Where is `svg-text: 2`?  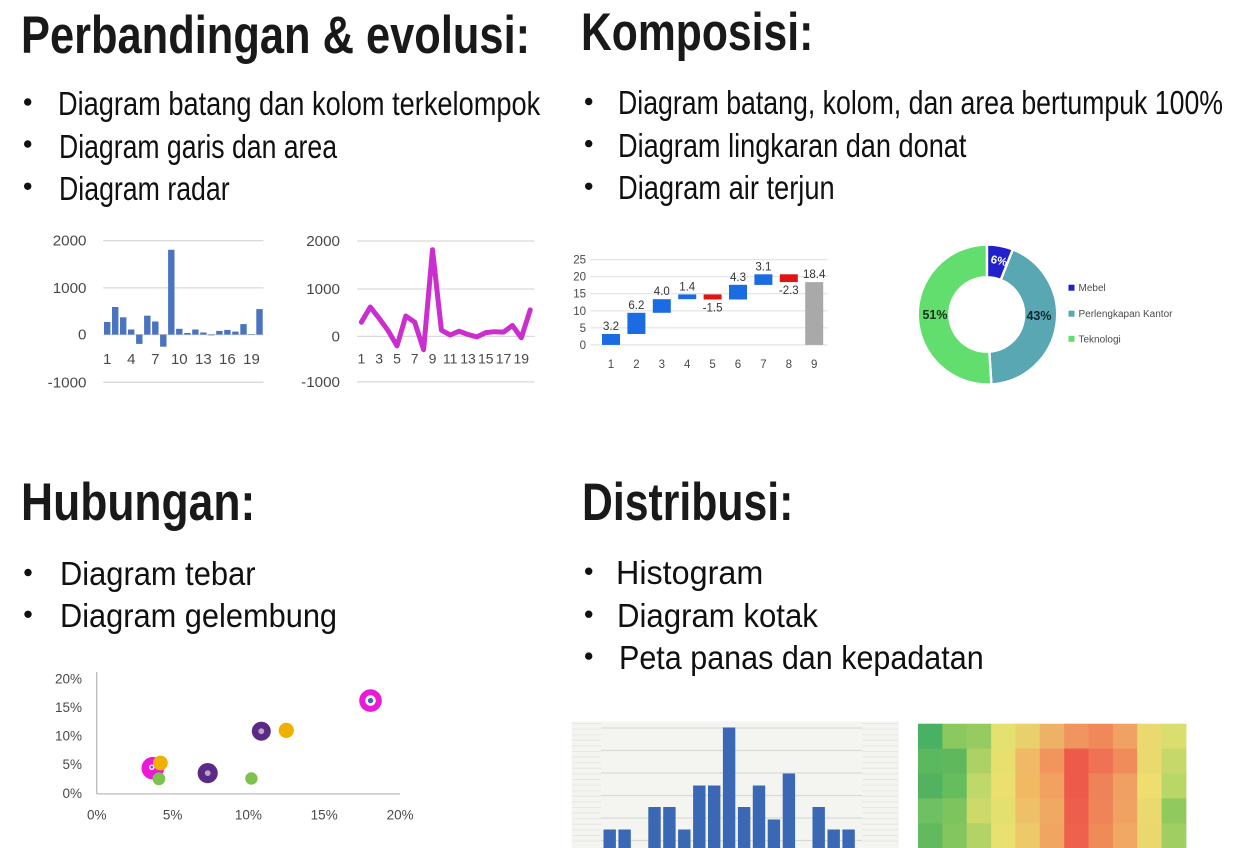
svg-text: 2 is located at coordinates (636, 365).